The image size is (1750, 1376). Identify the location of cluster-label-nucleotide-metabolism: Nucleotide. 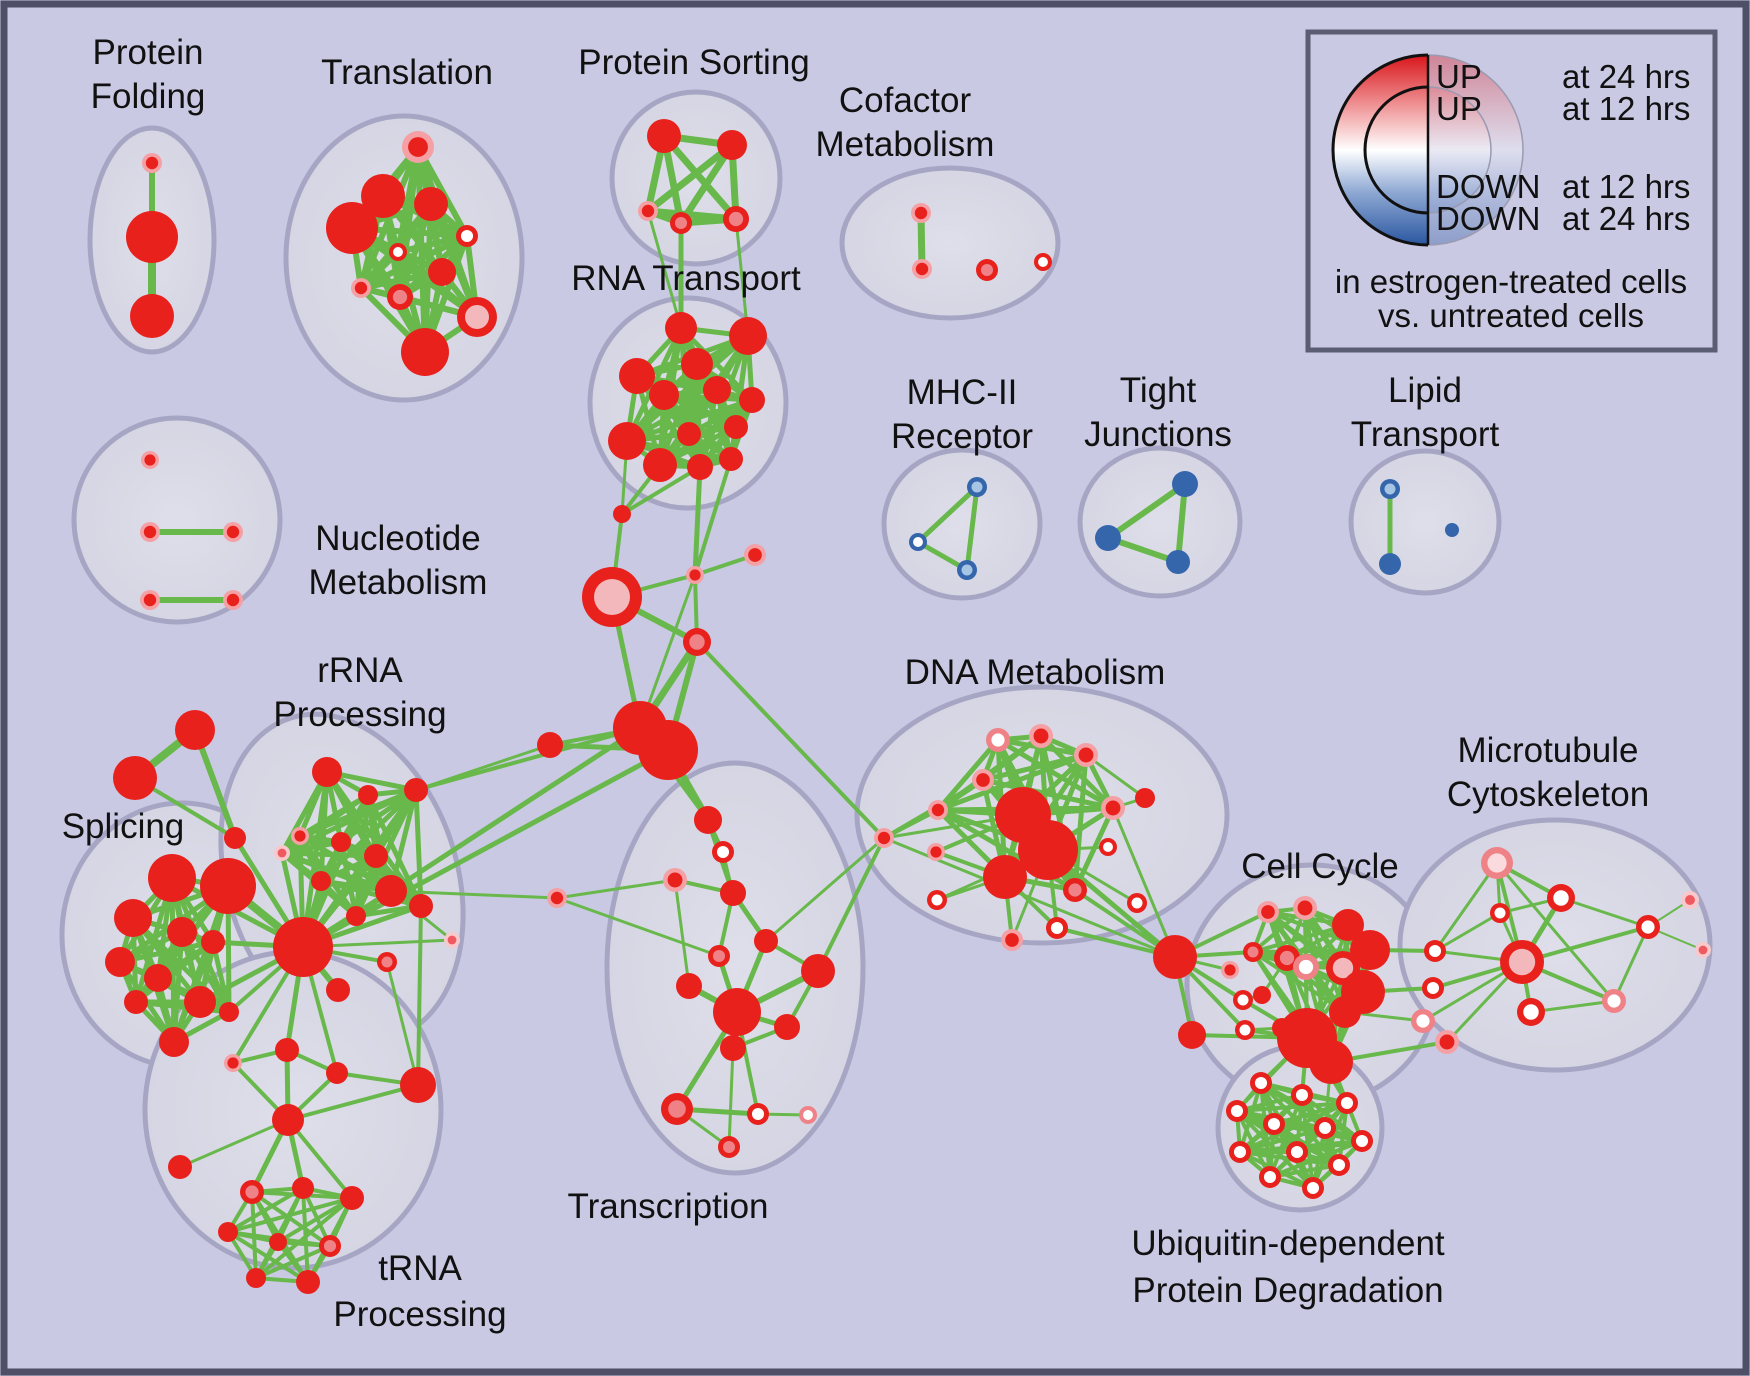
(397, 538).